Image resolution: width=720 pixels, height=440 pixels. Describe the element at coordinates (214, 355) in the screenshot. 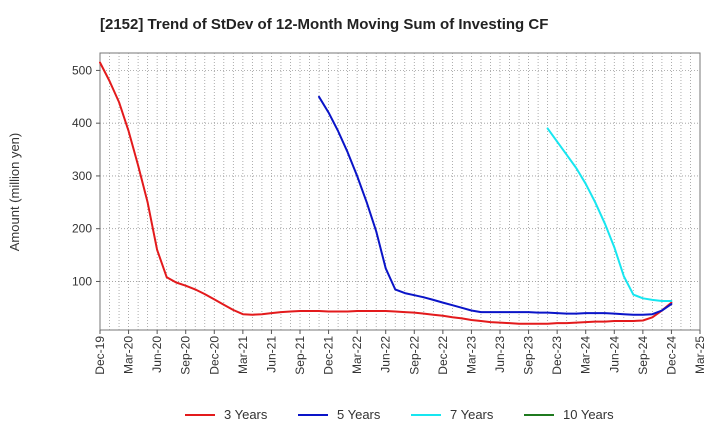

I see `x-tick-label: Dec-20` at that location.